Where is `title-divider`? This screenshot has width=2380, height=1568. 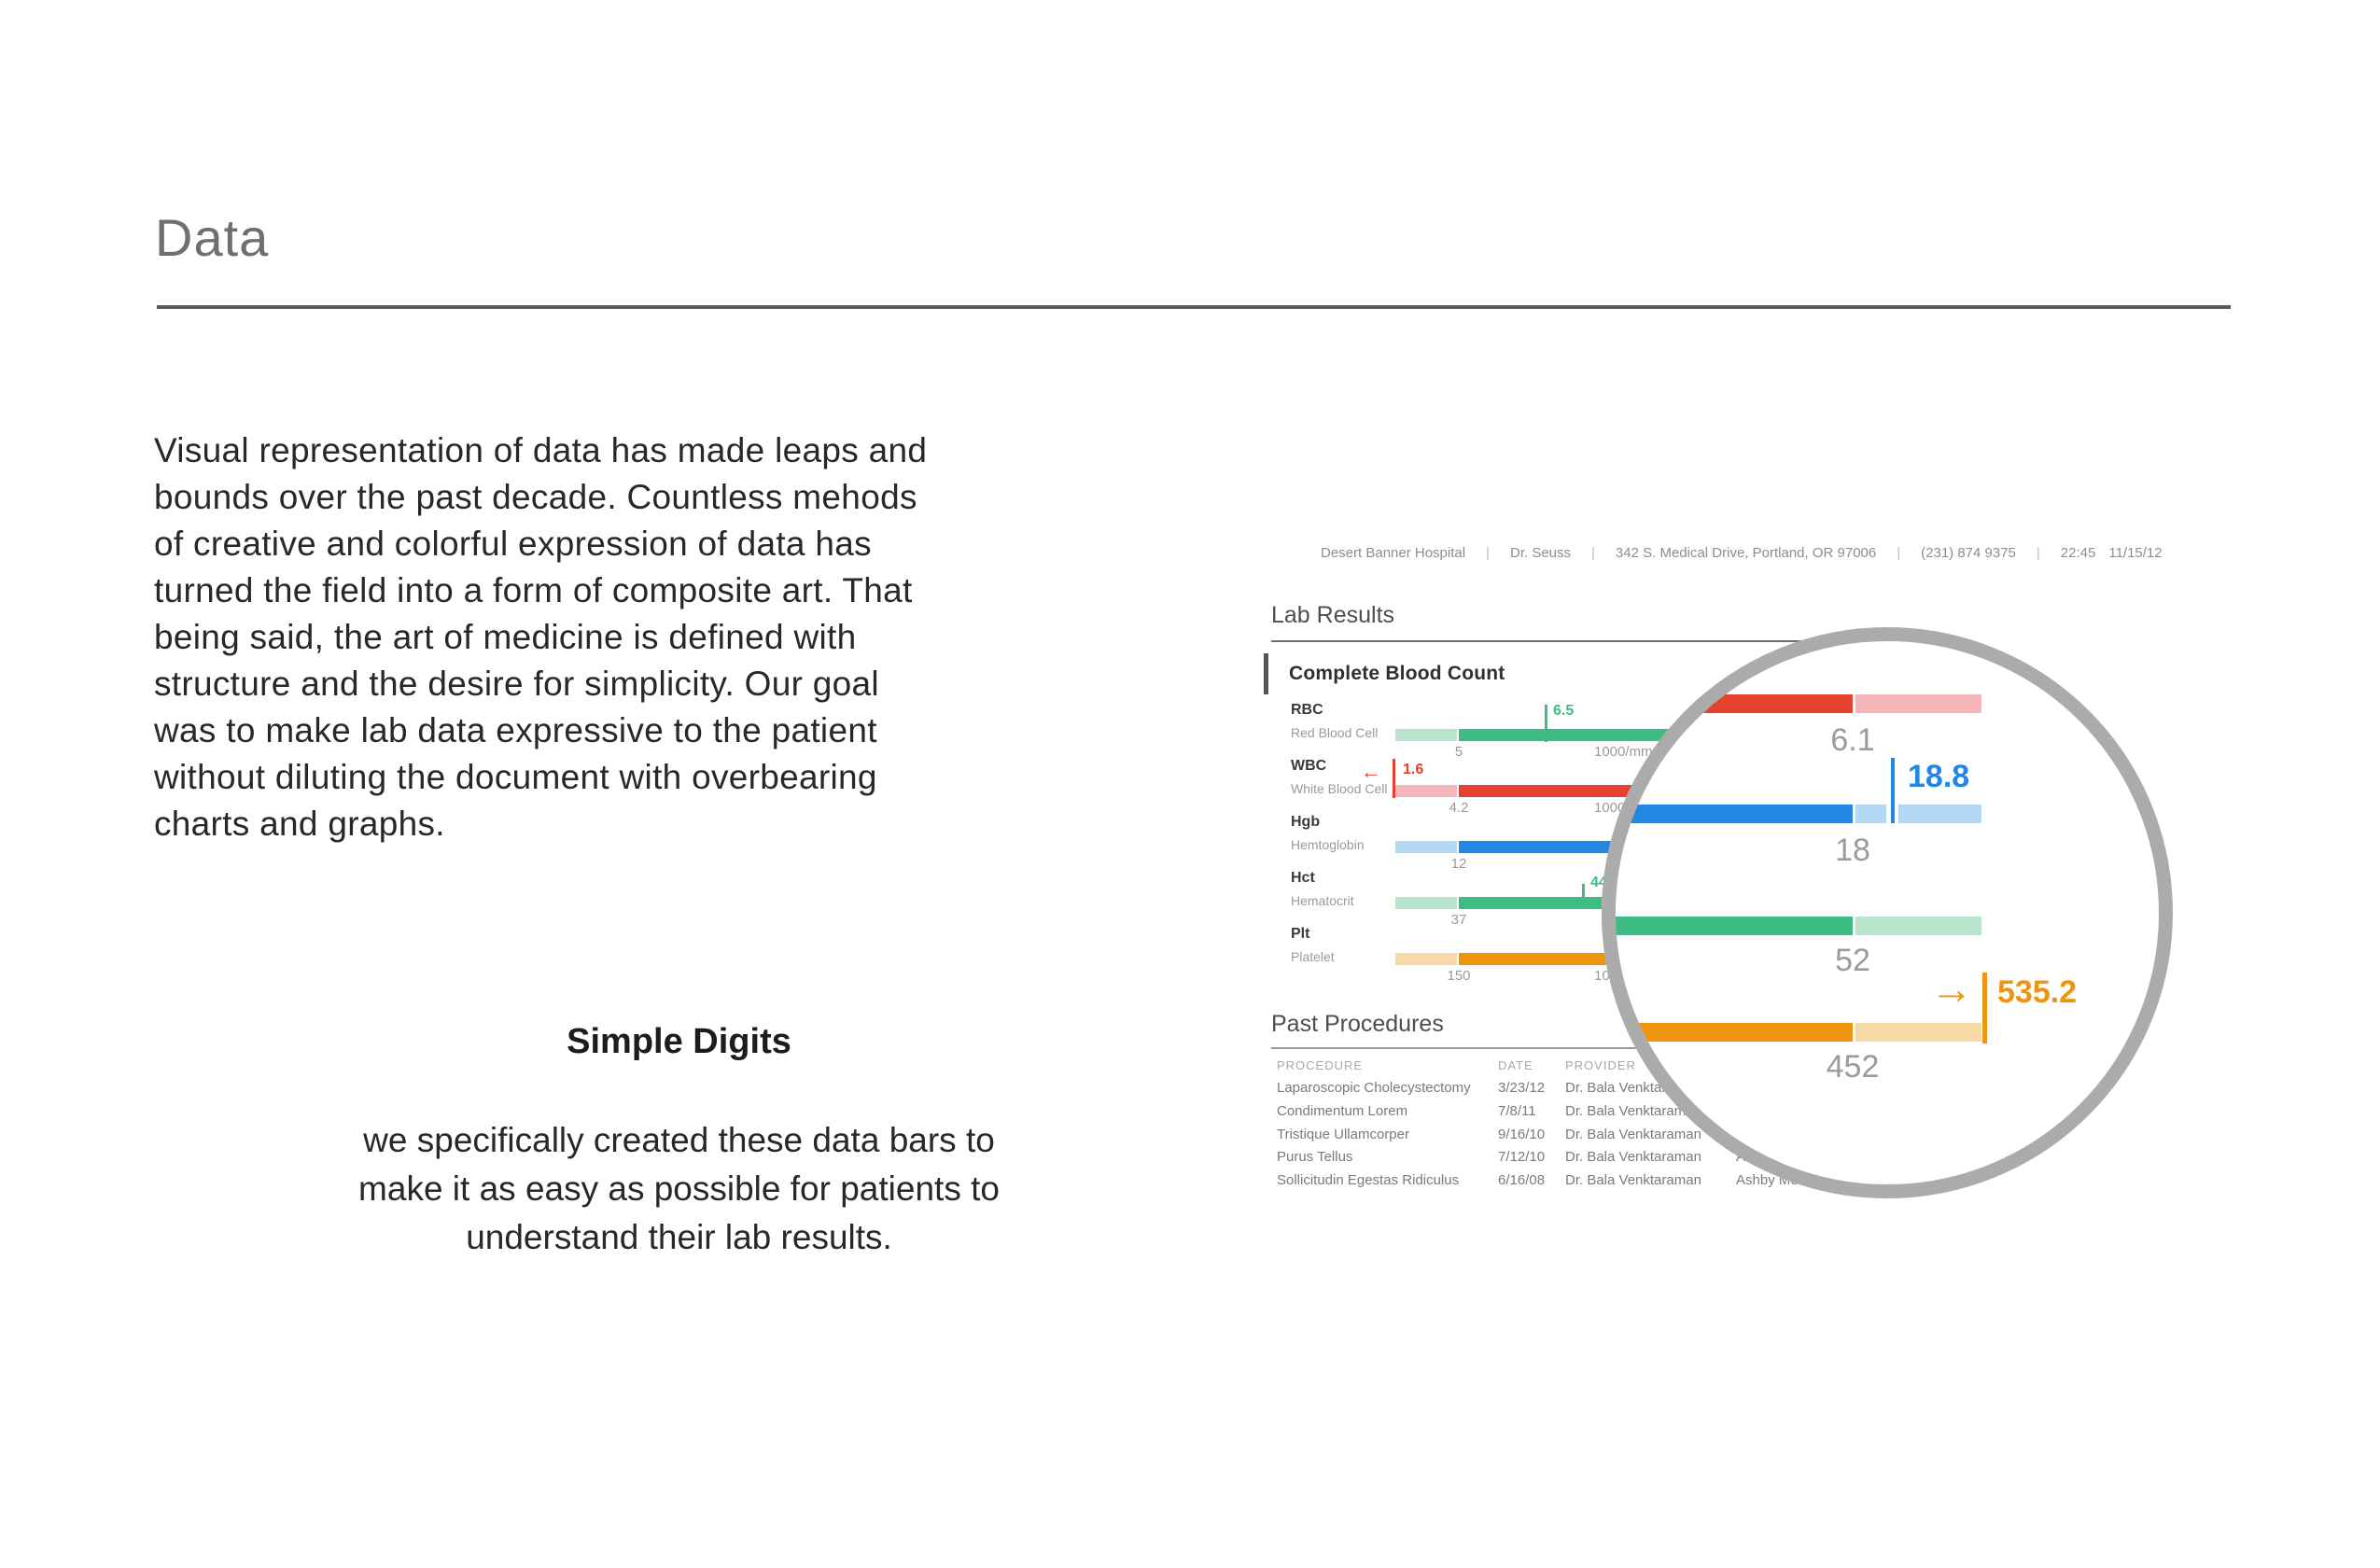
title-divider is located at coordinates (1194, 307).